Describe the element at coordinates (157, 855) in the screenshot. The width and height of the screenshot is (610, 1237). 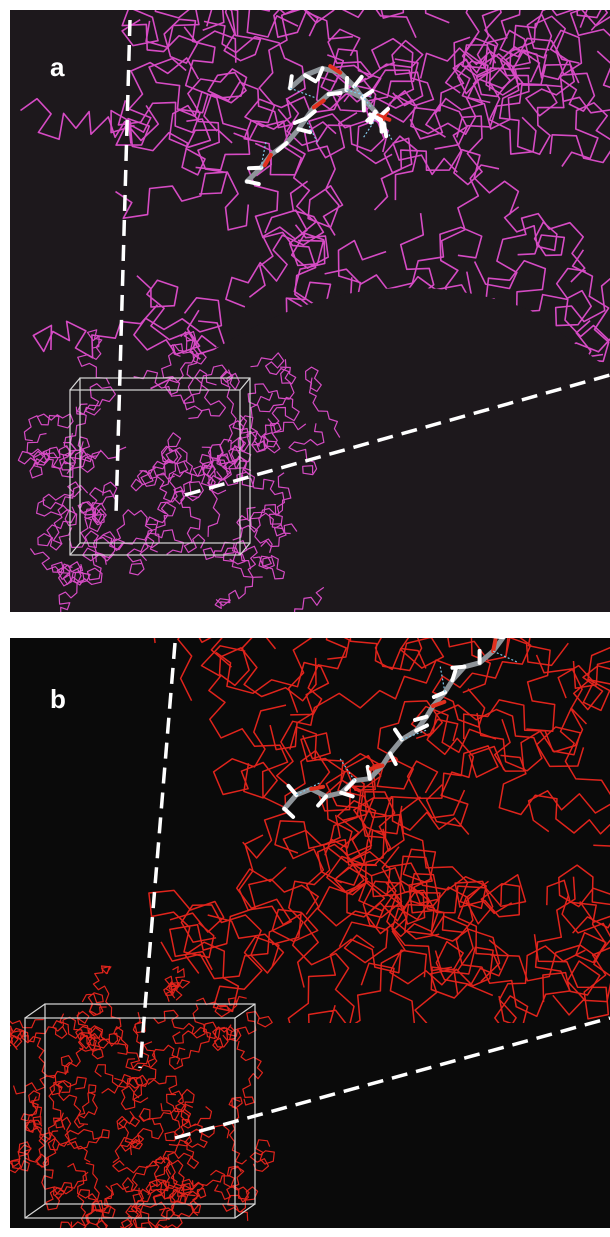
I see `zoom-guide-left-b` at that location.